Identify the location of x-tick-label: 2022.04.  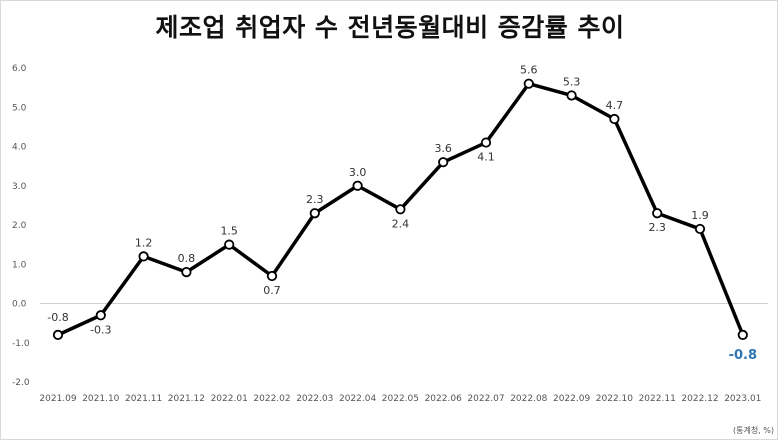
(357, 399).